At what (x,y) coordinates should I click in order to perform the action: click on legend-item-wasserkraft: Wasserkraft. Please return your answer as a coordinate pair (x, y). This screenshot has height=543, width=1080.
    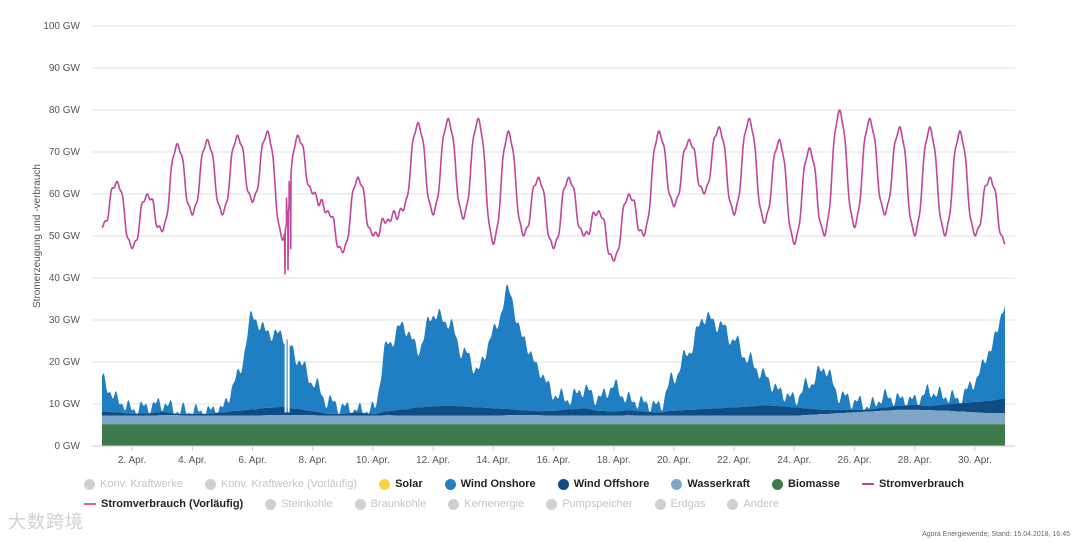
    Looking at the image, I should click on (710, 484).